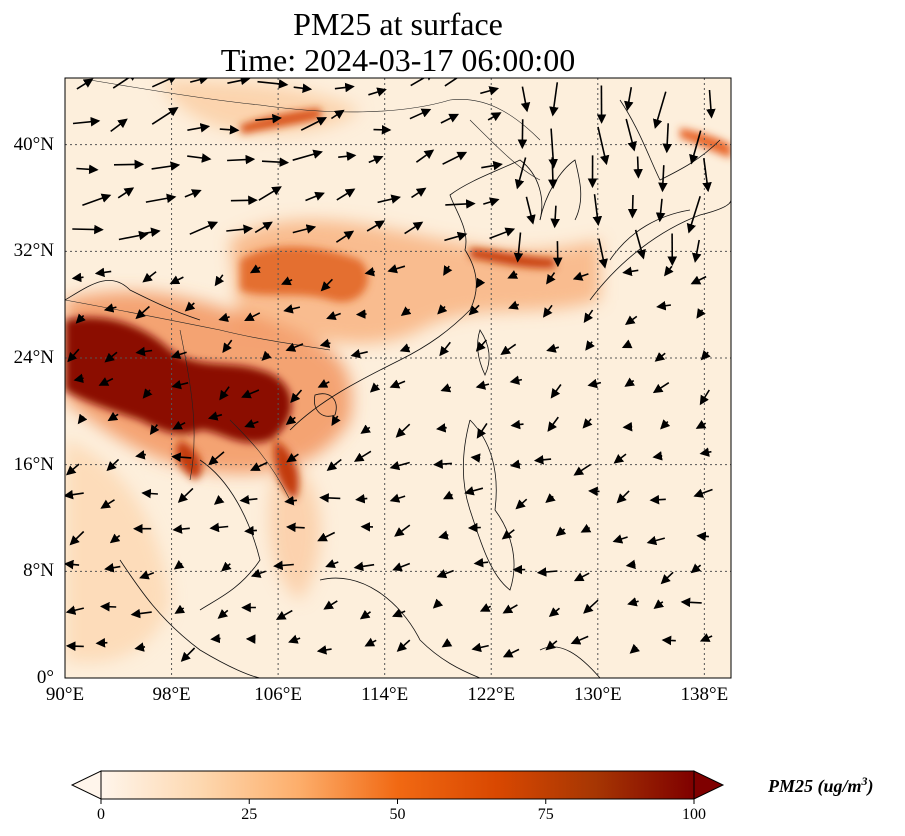 This screenshot has width=905, height=836. What do you see at coordinates (101, 814) in the screenshot?
I see `colorbar-tick-label: 0` at bounding box center [101, 814].